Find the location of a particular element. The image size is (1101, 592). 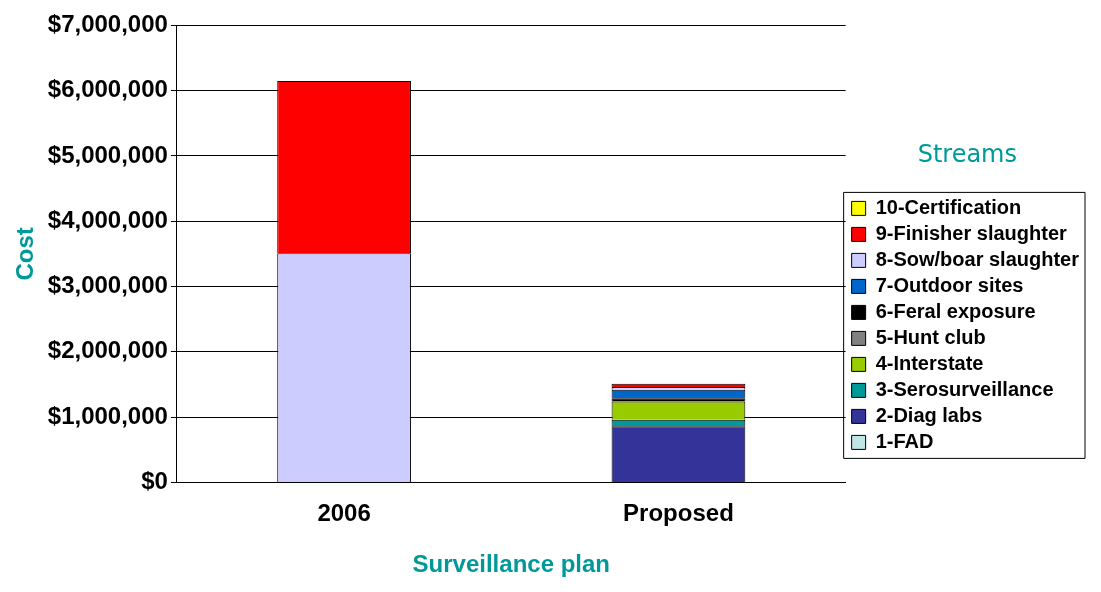

x-axis-title: Surveillance plan is located at coordinates (511, 564).